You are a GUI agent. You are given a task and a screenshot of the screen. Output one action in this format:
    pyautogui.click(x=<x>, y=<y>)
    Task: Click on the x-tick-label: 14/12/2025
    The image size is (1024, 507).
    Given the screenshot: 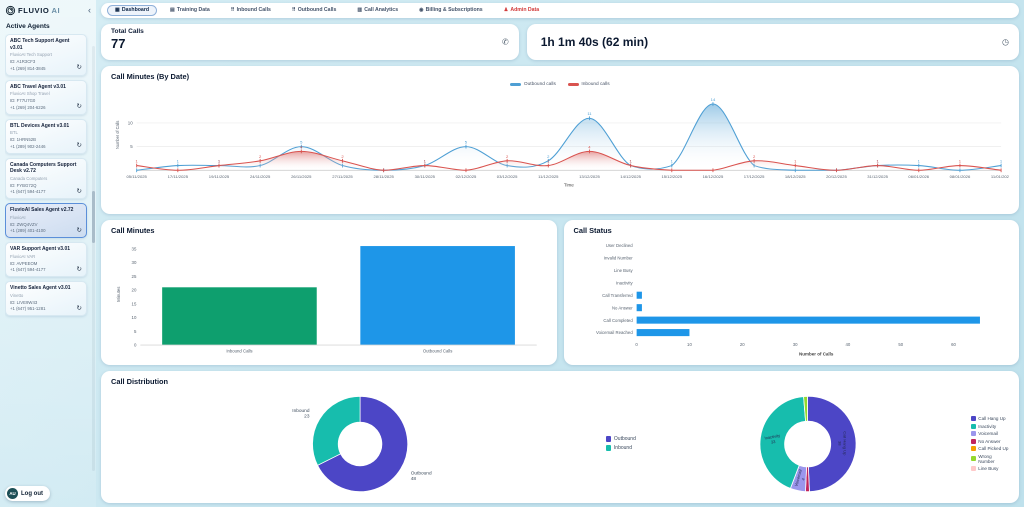 What is the action you would take?
    pyautogui.click(x=630, y=176)
    